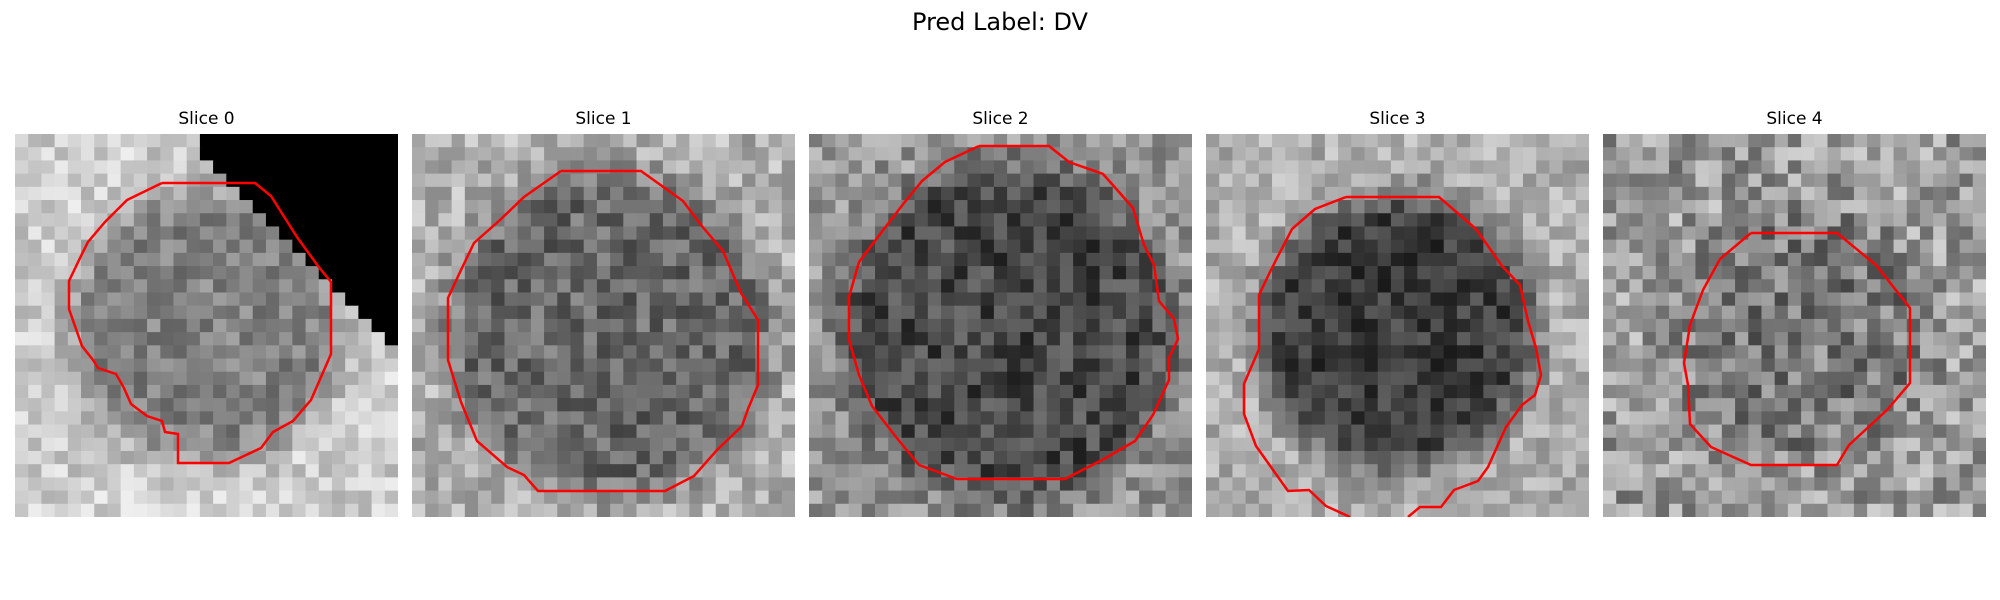  Describe the element at coordinates (1000, 119) in the screenshot. I see `panel-title-slice-2: Slice 2` at that location.